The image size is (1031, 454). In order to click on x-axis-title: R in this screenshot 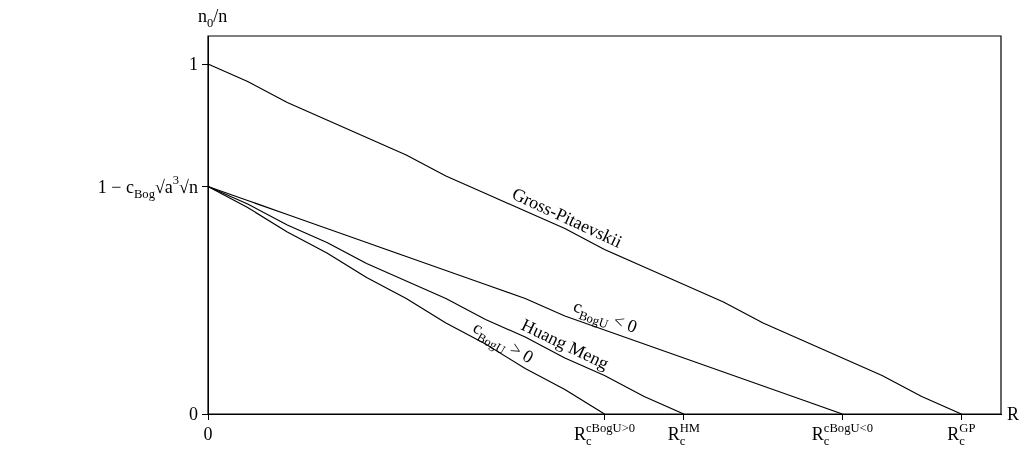, I will do `click(1013, 414)`.